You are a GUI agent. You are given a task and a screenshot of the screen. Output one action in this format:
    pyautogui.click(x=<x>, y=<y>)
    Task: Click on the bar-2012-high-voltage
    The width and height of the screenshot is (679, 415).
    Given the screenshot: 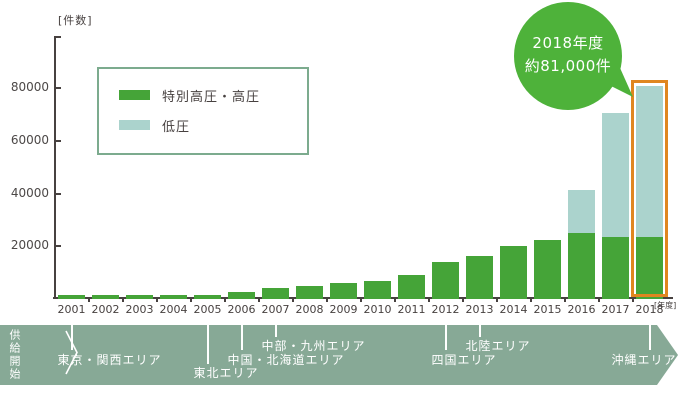 What is the action you would take?
    pyautogui.click(x=445, y=280)
    